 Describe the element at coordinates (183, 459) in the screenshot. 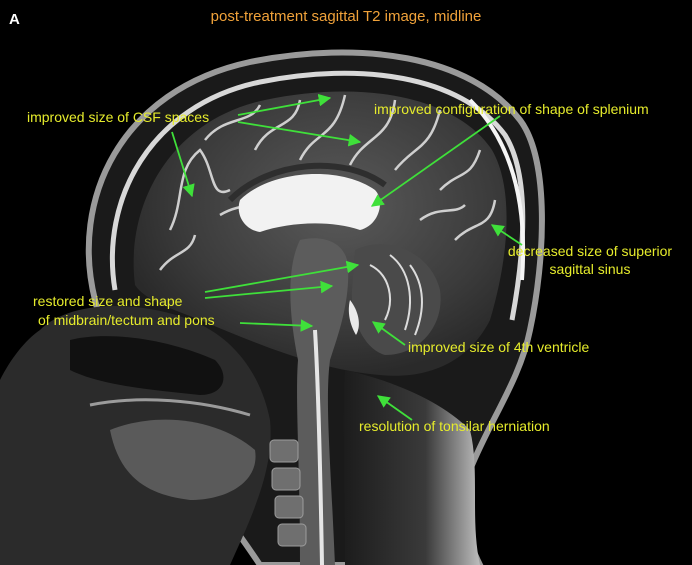

I see `tongue` at that location.